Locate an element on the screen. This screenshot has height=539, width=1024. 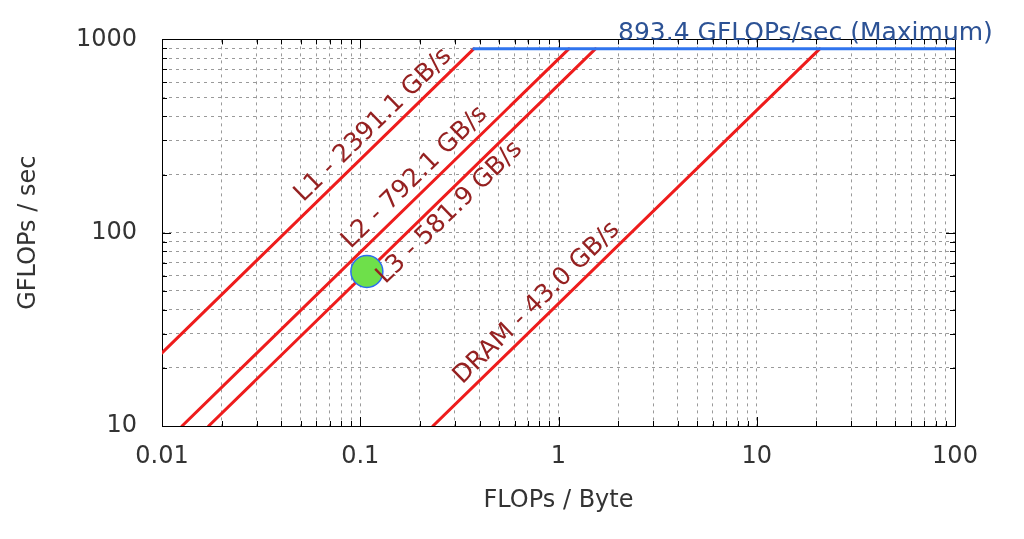
y-axis-title: GFLOPs / sec is located at coordinates (26, 232).